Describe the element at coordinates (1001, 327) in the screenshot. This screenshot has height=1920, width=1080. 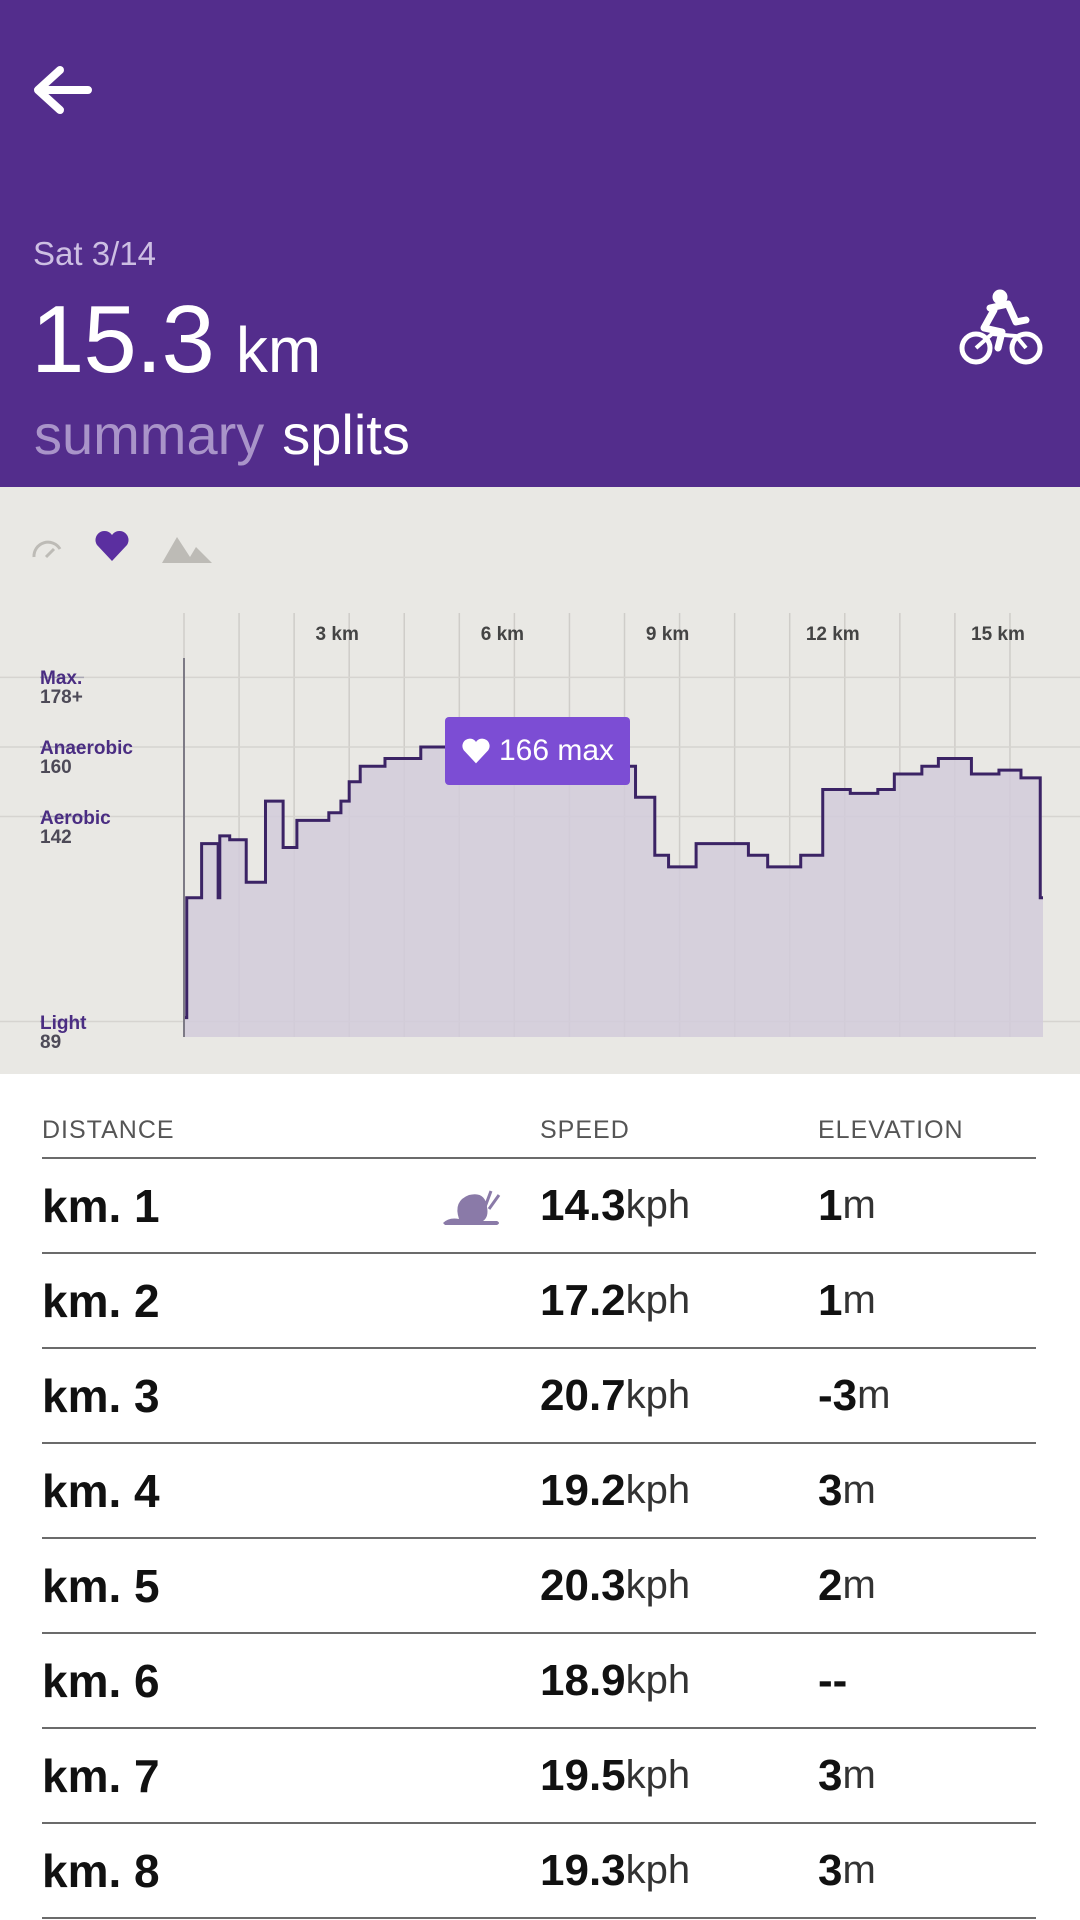
I see `bike-icon` at that location.